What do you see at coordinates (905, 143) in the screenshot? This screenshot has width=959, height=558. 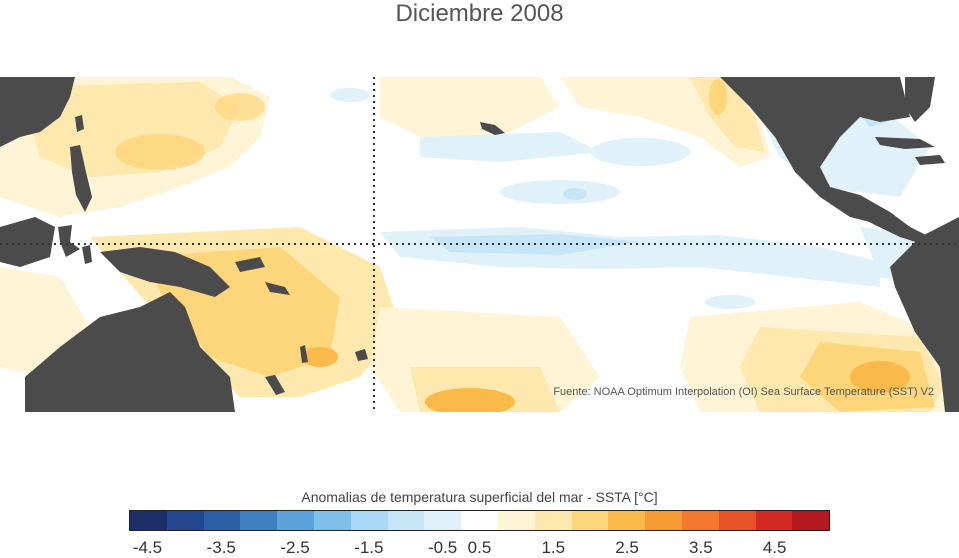 I see `land-cuba` at bounding box center [905, 143].